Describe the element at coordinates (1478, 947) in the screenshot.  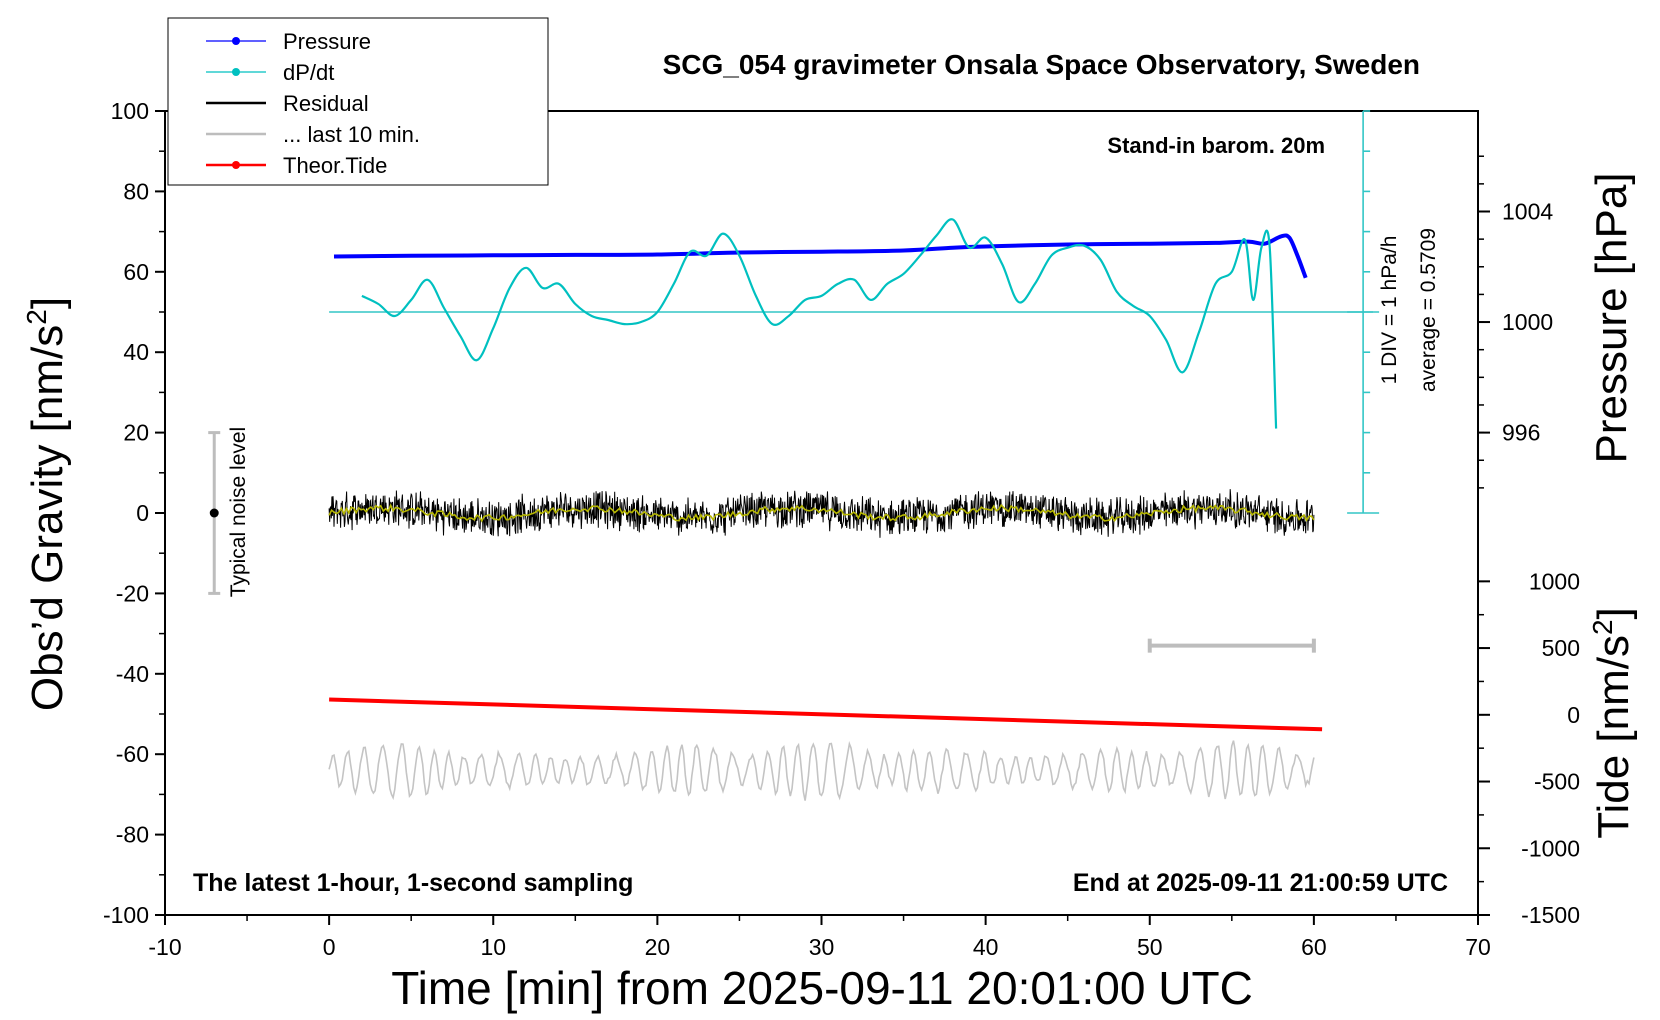
I see `x-tick-label: 70` at that location.